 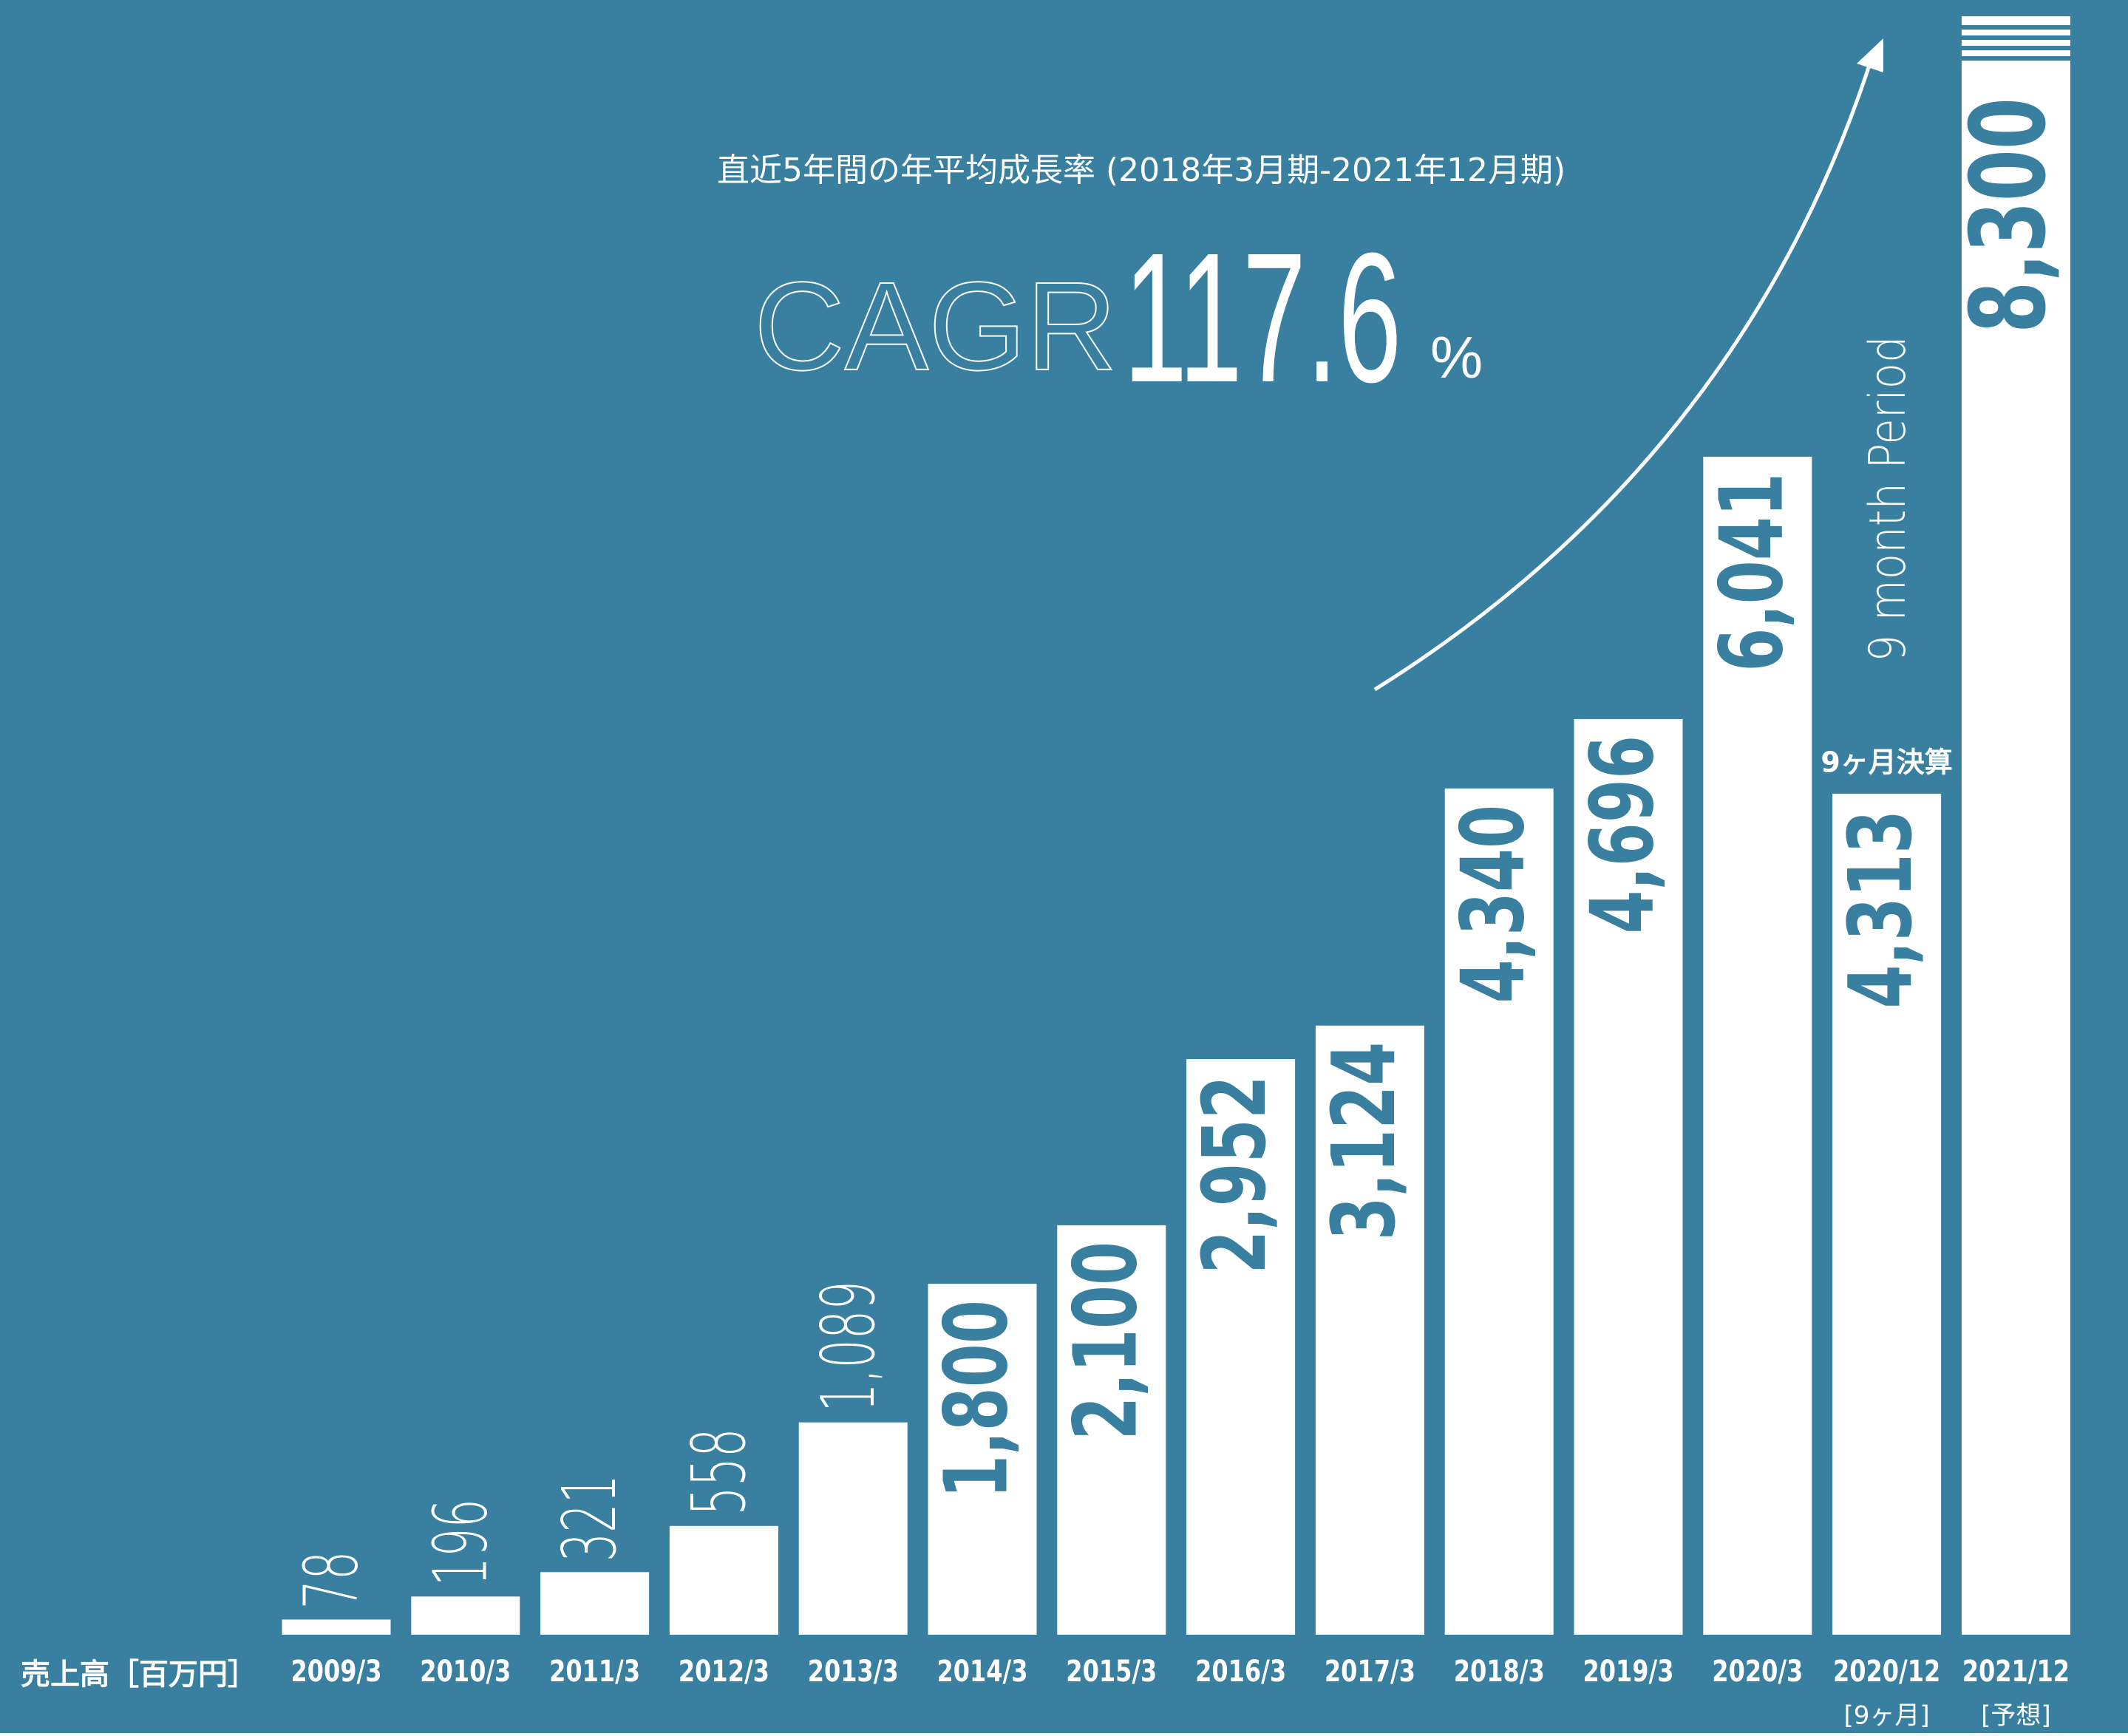 What do you see at coordinates (461, 1542) in the screenshot?
I see `value-label: 196` at bounding box center [461, 1542].